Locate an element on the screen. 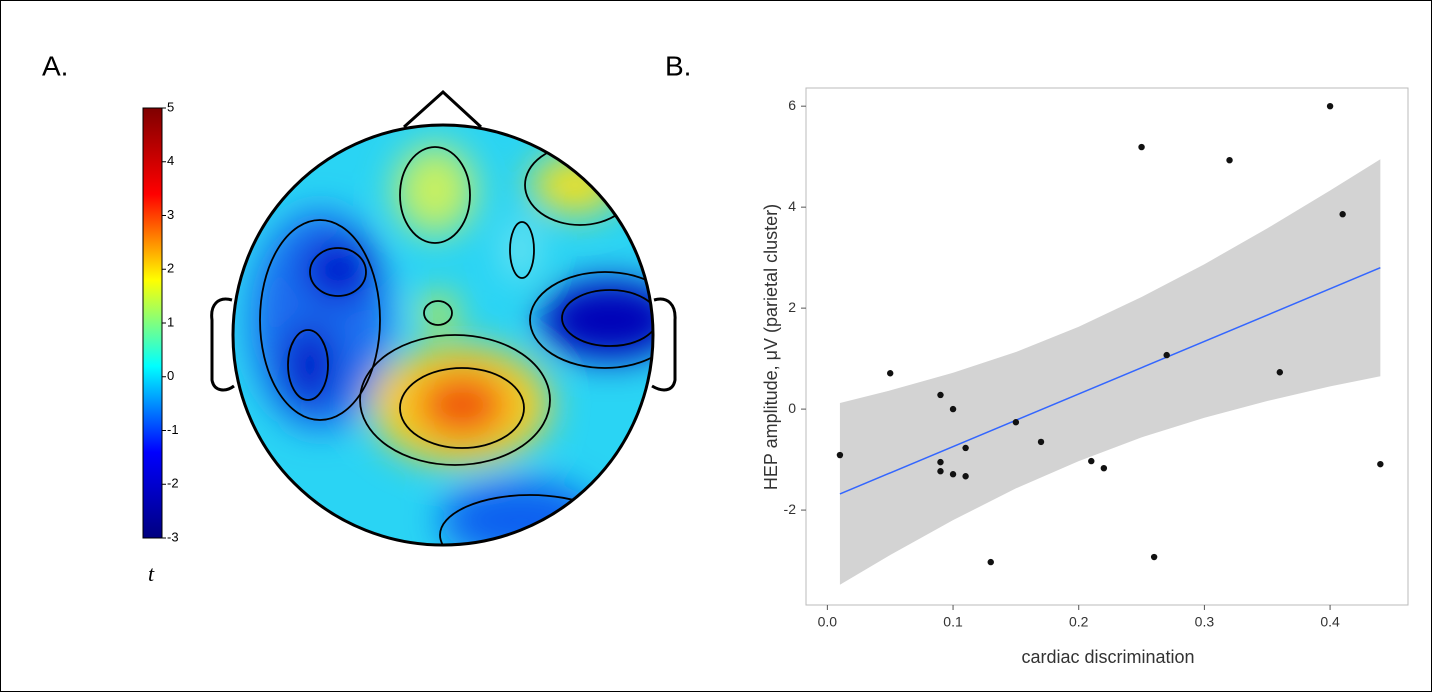  colorbar-tick-label: 1 is located at coordinates (170, 321).